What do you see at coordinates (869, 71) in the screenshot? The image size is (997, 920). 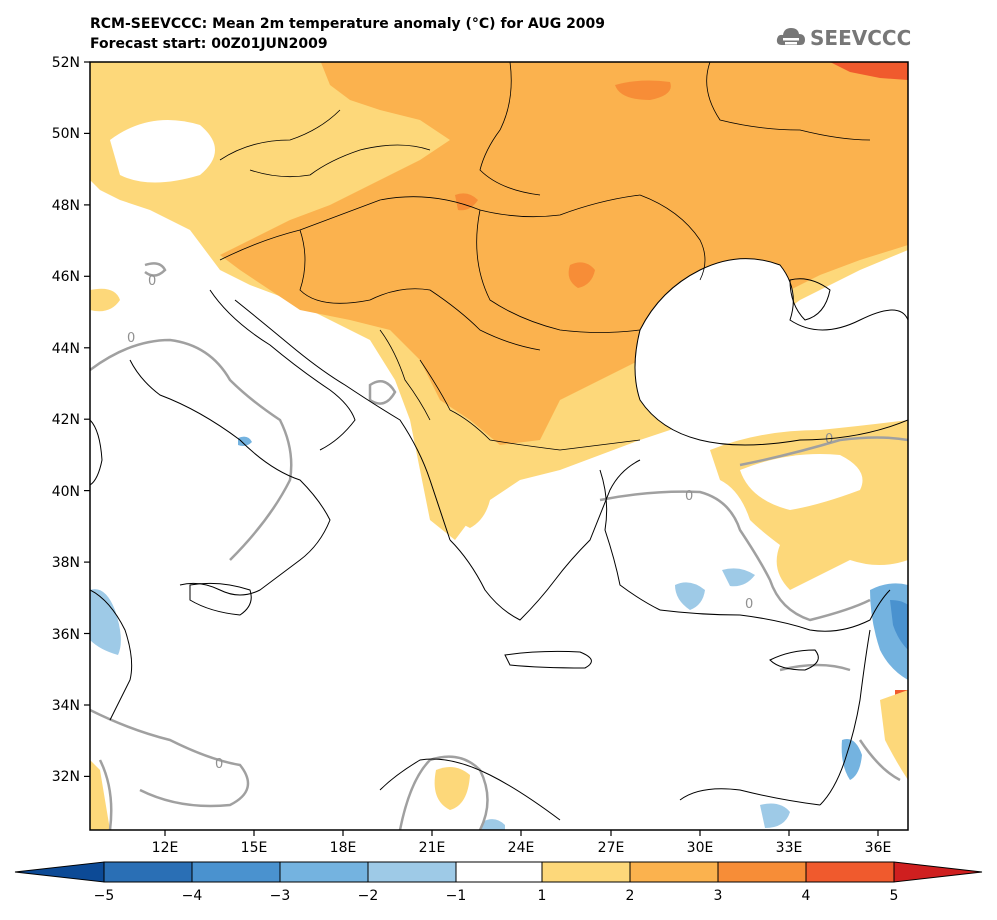 I see `anomaly-area-4-5-ne` at bounding box center [869, 71].